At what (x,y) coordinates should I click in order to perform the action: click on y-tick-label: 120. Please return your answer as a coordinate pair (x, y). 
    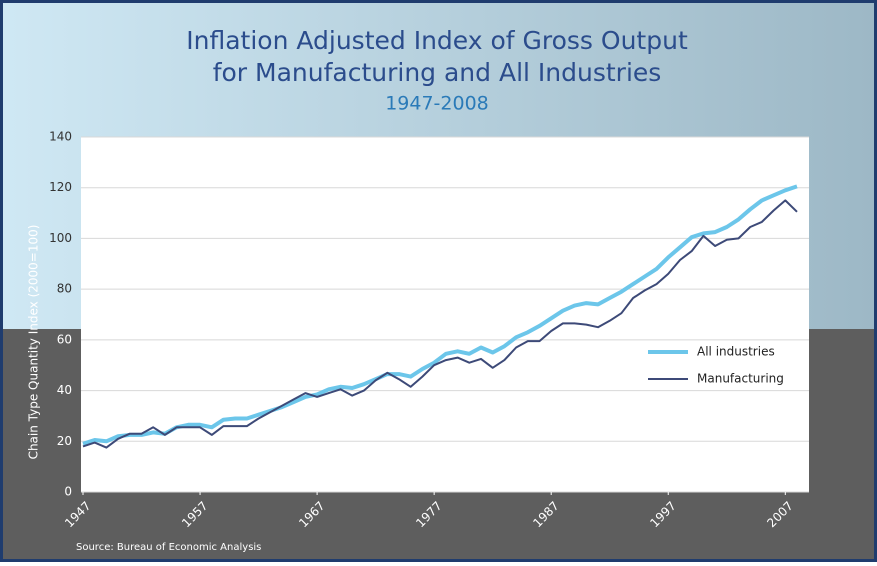
    Looking at the image, I should click on (60, 187).